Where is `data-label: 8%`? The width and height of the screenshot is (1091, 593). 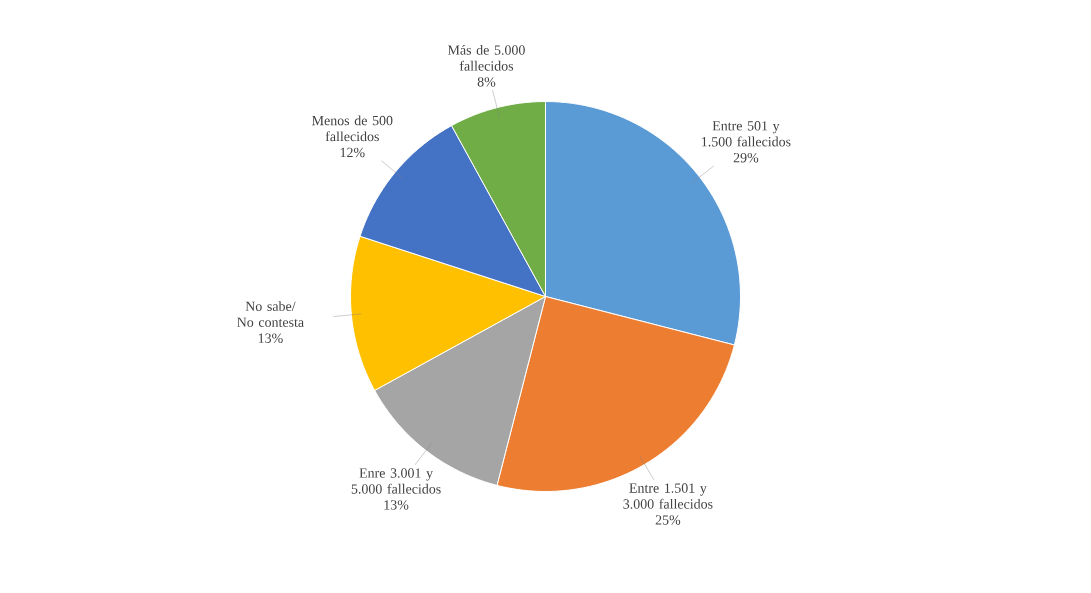
data-label: 8% is located at coordinates (486, 82).